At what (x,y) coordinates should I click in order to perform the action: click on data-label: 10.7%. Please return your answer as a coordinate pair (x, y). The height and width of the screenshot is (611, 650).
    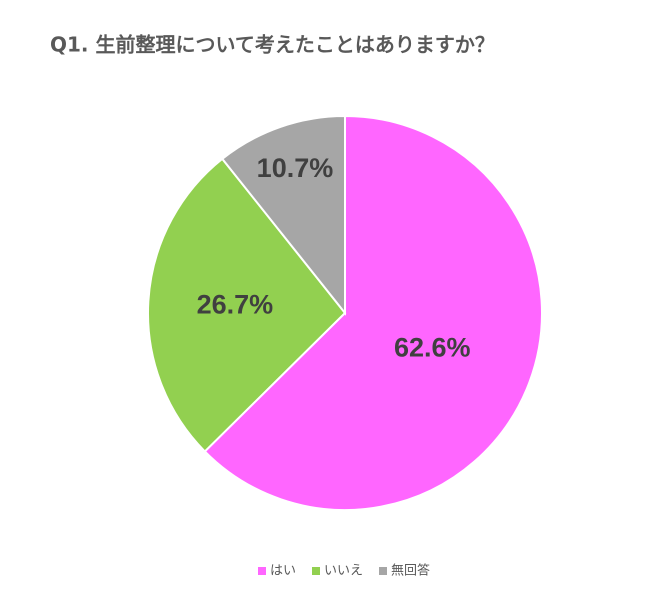
    Looking at the image, I should click on (295, 168).